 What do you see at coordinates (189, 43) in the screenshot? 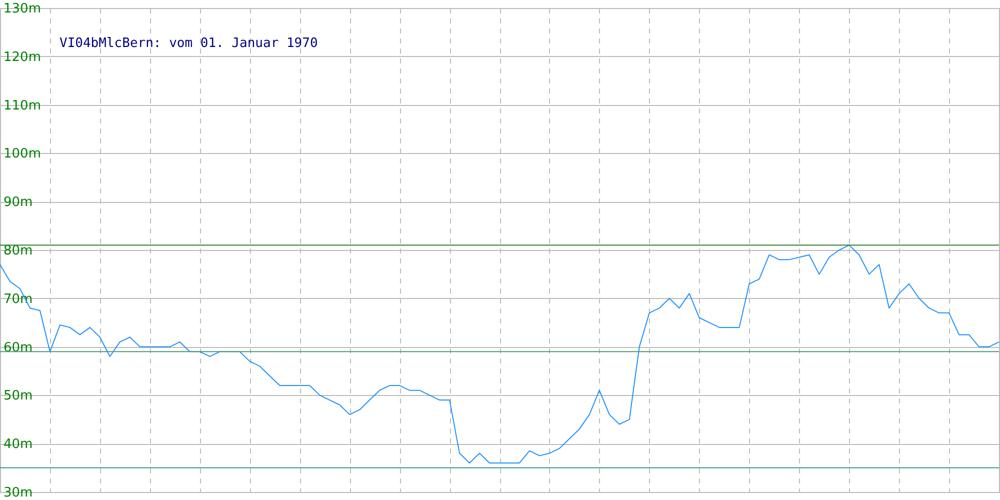
I see `text: VI04bMlcBern: vom 01. Januar 1970` at bounding box center [189, 43].